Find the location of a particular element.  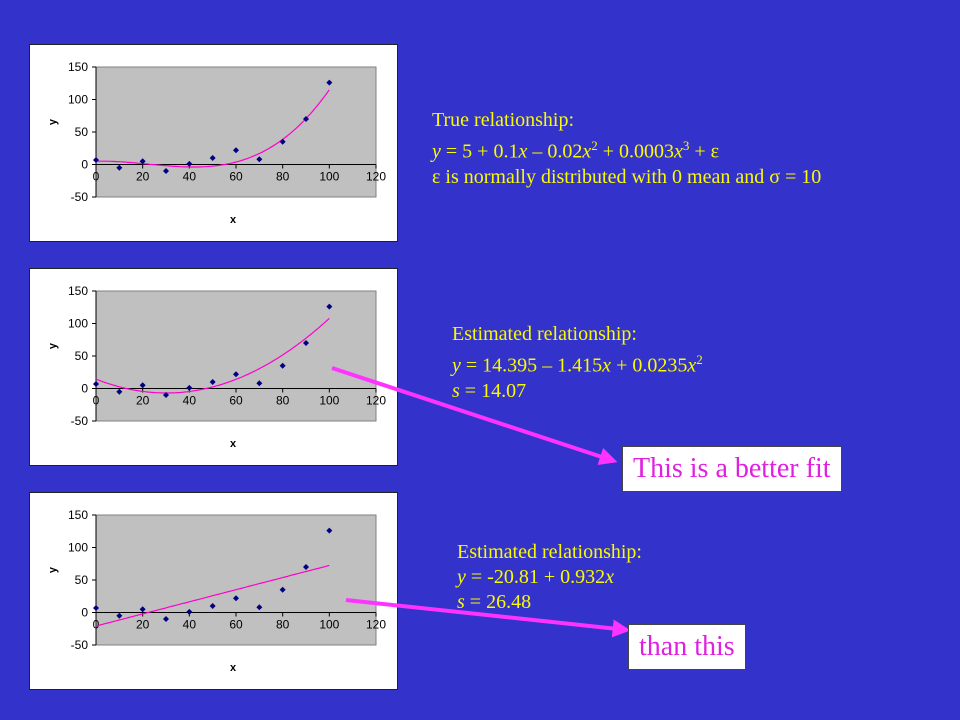

chart-quadratic: 0 20 40 60 80 100 120 -50 0 50 100 150 x y is located at coordinates (213, 367).